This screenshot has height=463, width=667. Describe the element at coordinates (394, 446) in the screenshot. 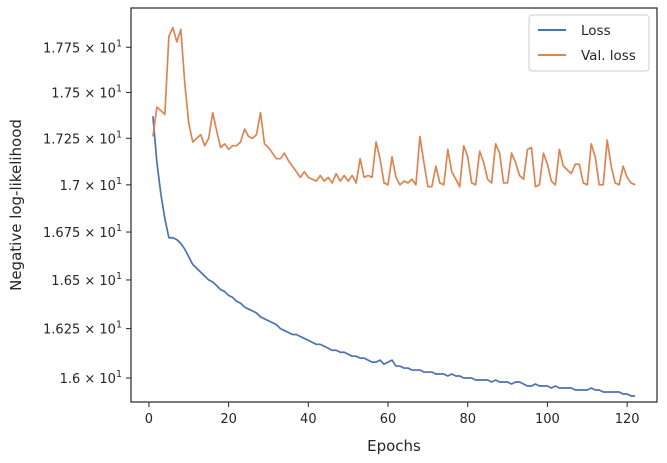

I see `x-axis-label: Epochs` at that location.